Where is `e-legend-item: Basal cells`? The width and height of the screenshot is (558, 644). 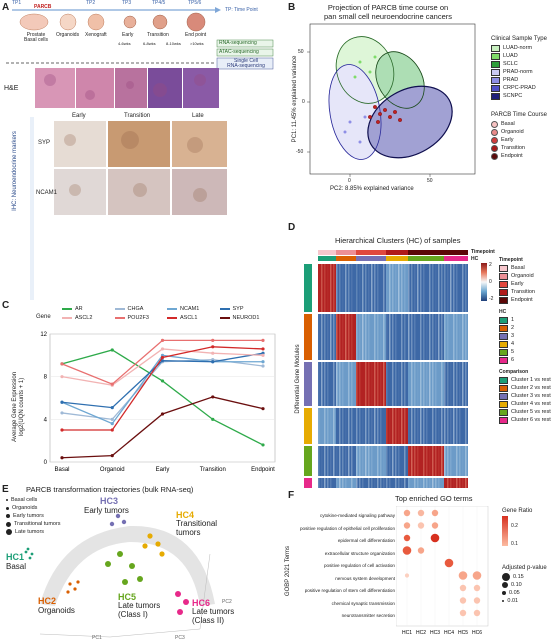 e-legend-item: Basal cells is located at coordinates (33, 500).